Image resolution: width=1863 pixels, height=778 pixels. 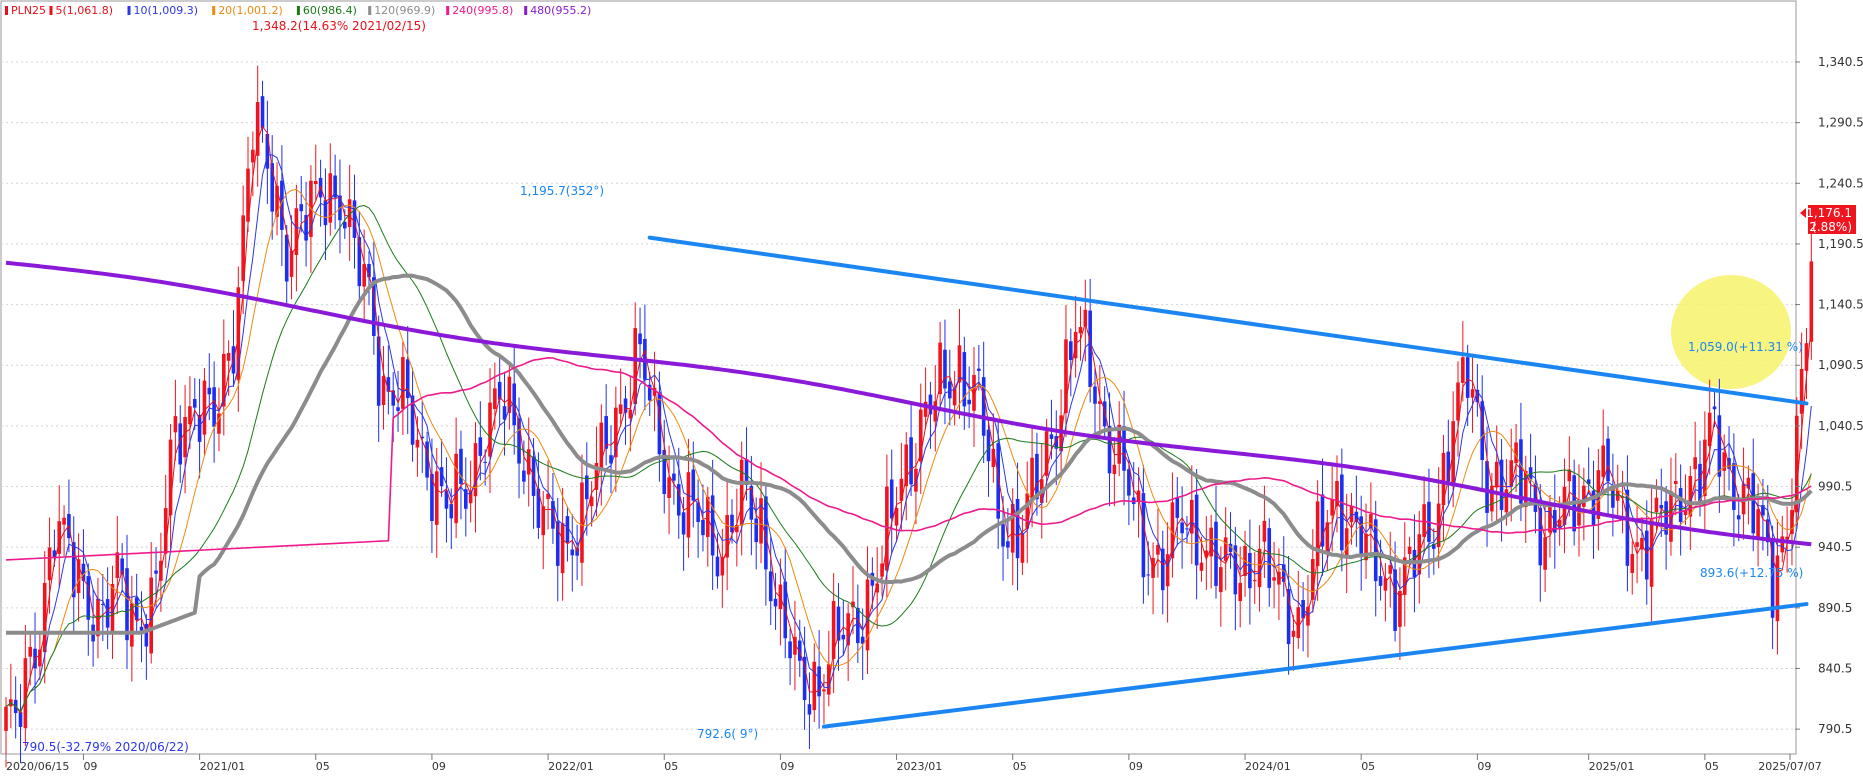 I want to click on x-tick-label: 2025/07/07, so click(x=1789, y=766).